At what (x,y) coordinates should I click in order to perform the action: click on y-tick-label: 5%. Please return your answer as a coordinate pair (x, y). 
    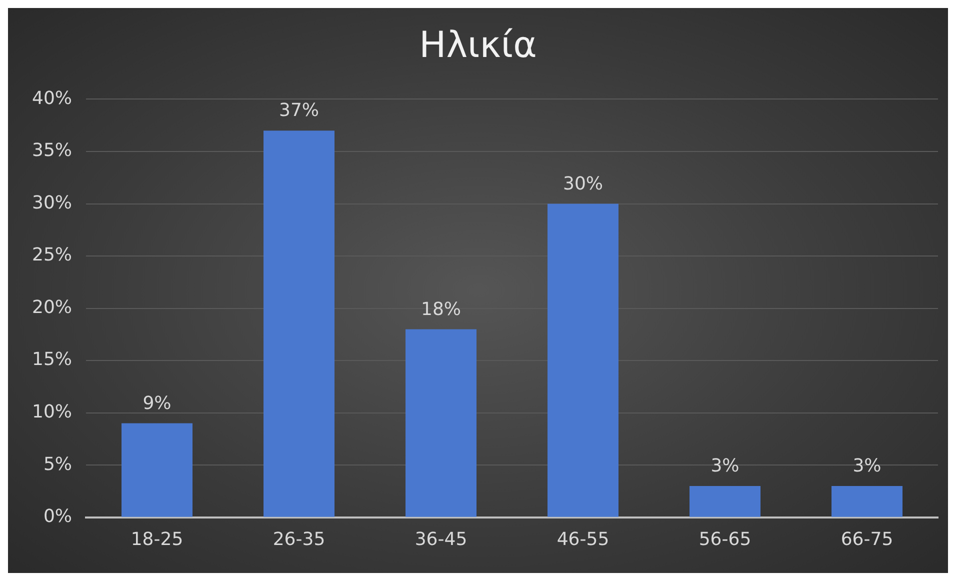
    Looking at the image, I should click on (57, 464).